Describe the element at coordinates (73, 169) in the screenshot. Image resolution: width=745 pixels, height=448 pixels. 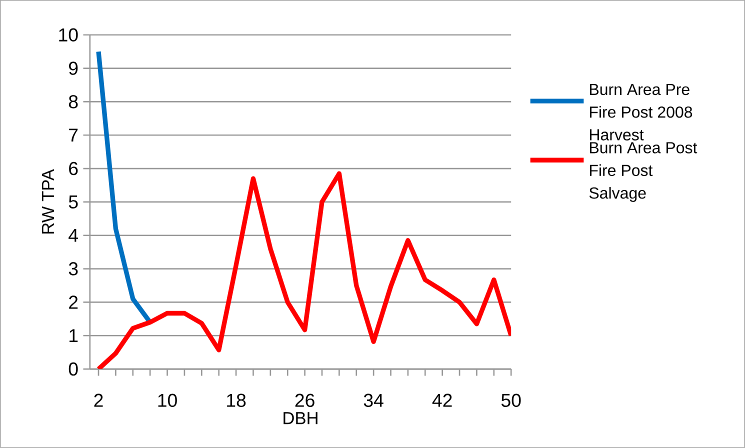
I see `y-tick-label: 6` at that location.